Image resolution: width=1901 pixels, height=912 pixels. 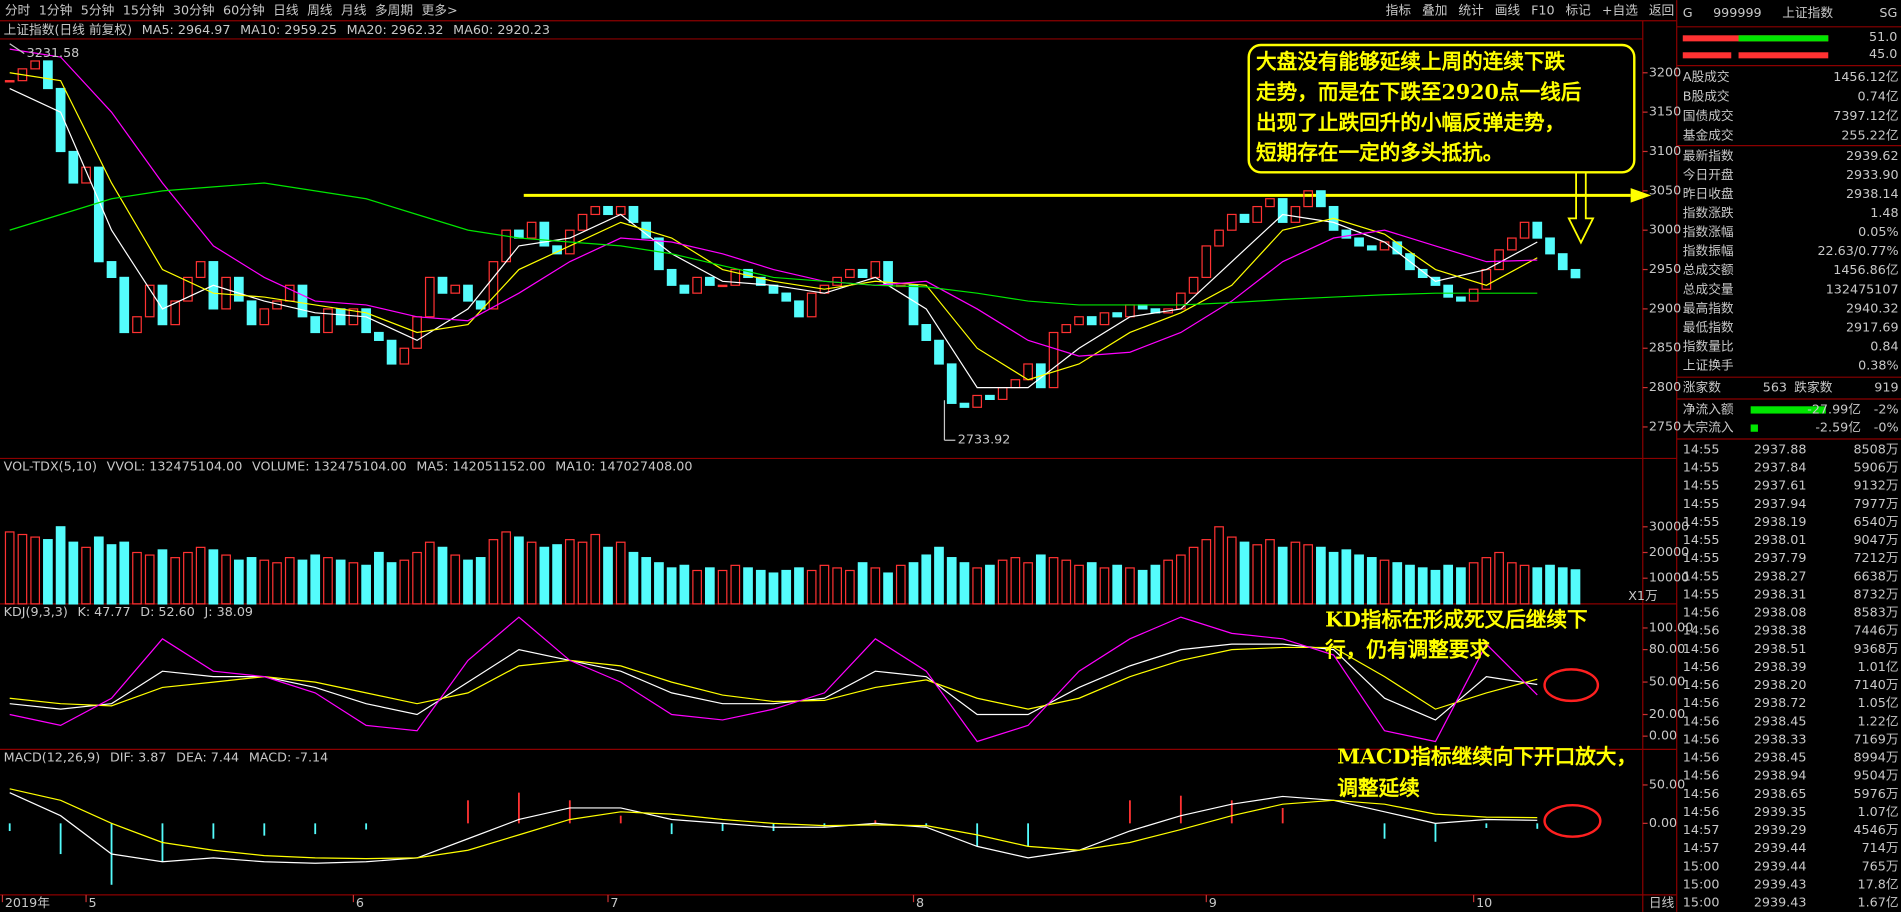 I want to click on timeframe-tab: 多周期, so click(x=394, y=10).